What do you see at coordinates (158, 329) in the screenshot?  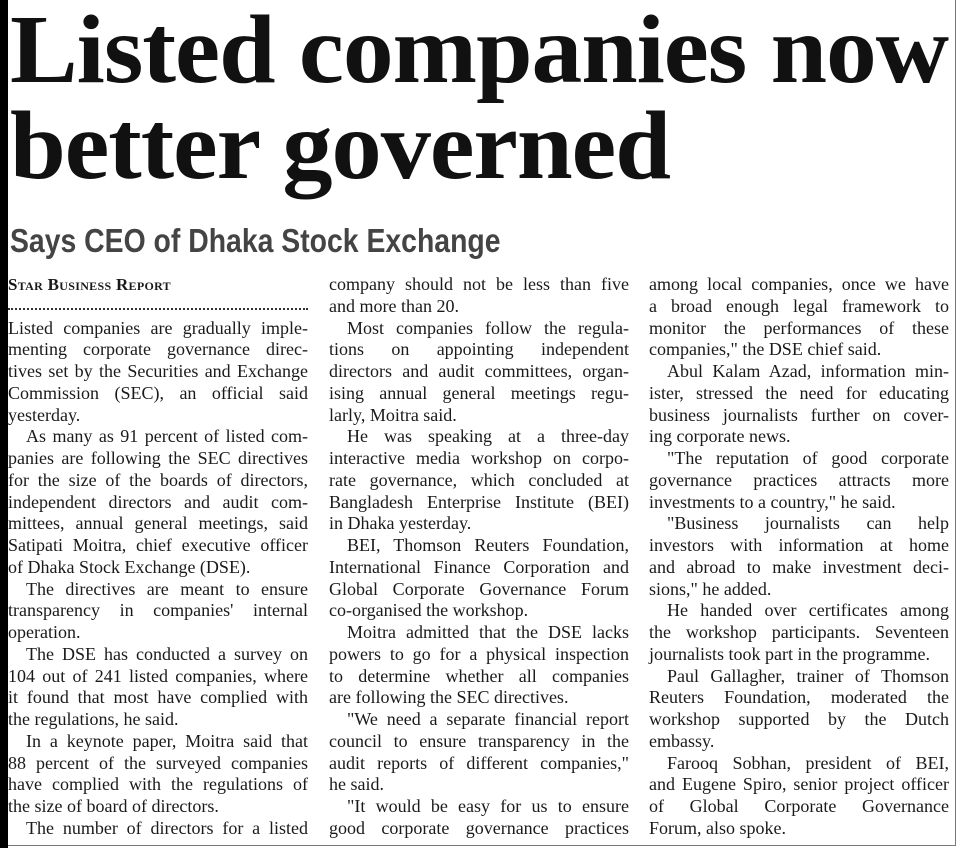 I see `text-line: Listed companies are gradually imple-` at bounding box center [158, 329].